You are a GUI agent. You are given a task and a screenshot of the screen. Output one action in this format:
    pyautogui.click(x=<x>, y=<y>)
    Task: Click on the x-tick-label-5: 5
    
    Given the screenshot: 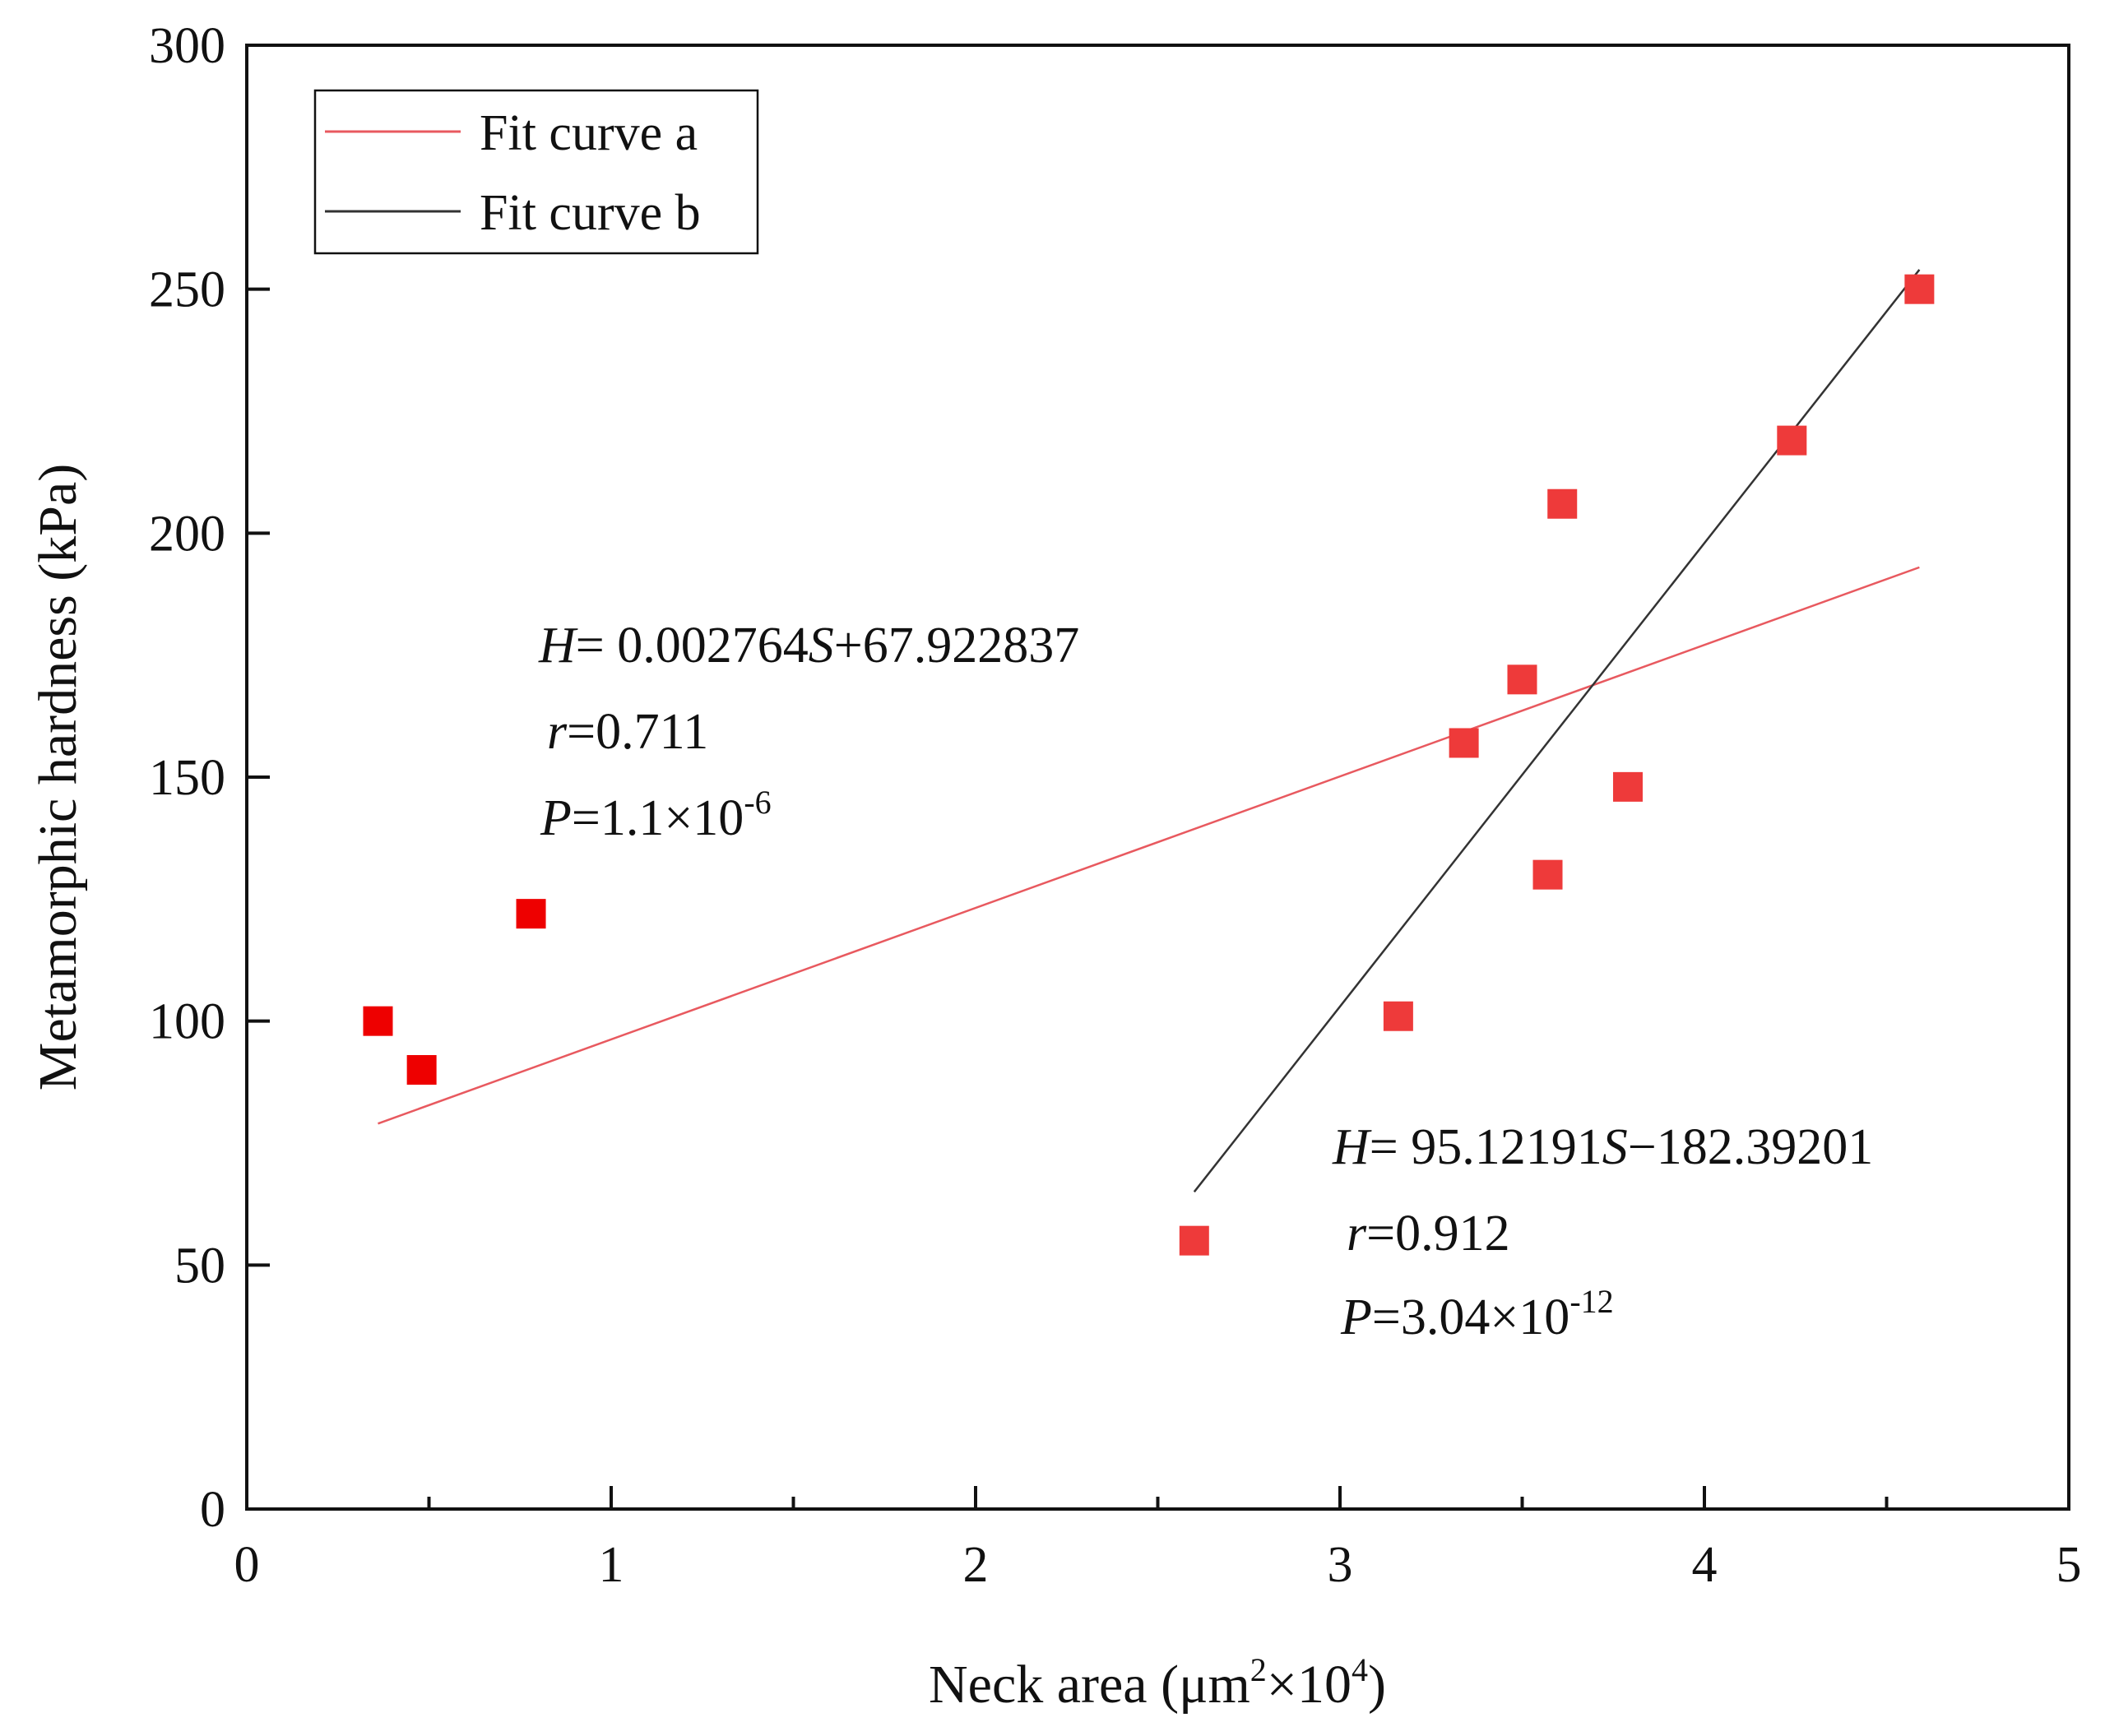 What is the action you would take?
    pyautogui.click(x=2069, y=1565)
    